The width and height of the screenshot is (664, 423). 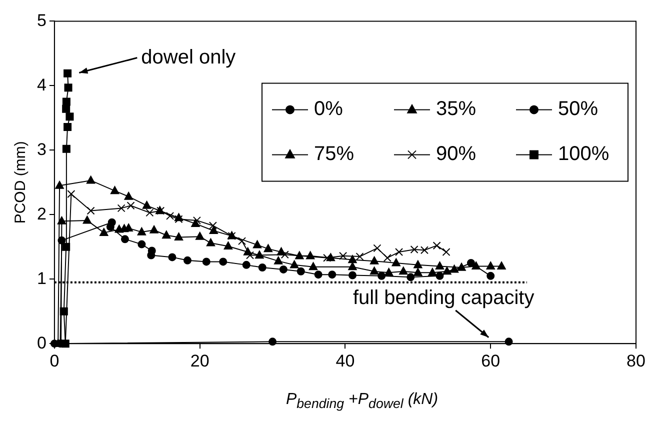 What do you see at coordinates (490, 360) in the screenshot?
I see `x-tick-label: 60` at bounding box center [490, 360].